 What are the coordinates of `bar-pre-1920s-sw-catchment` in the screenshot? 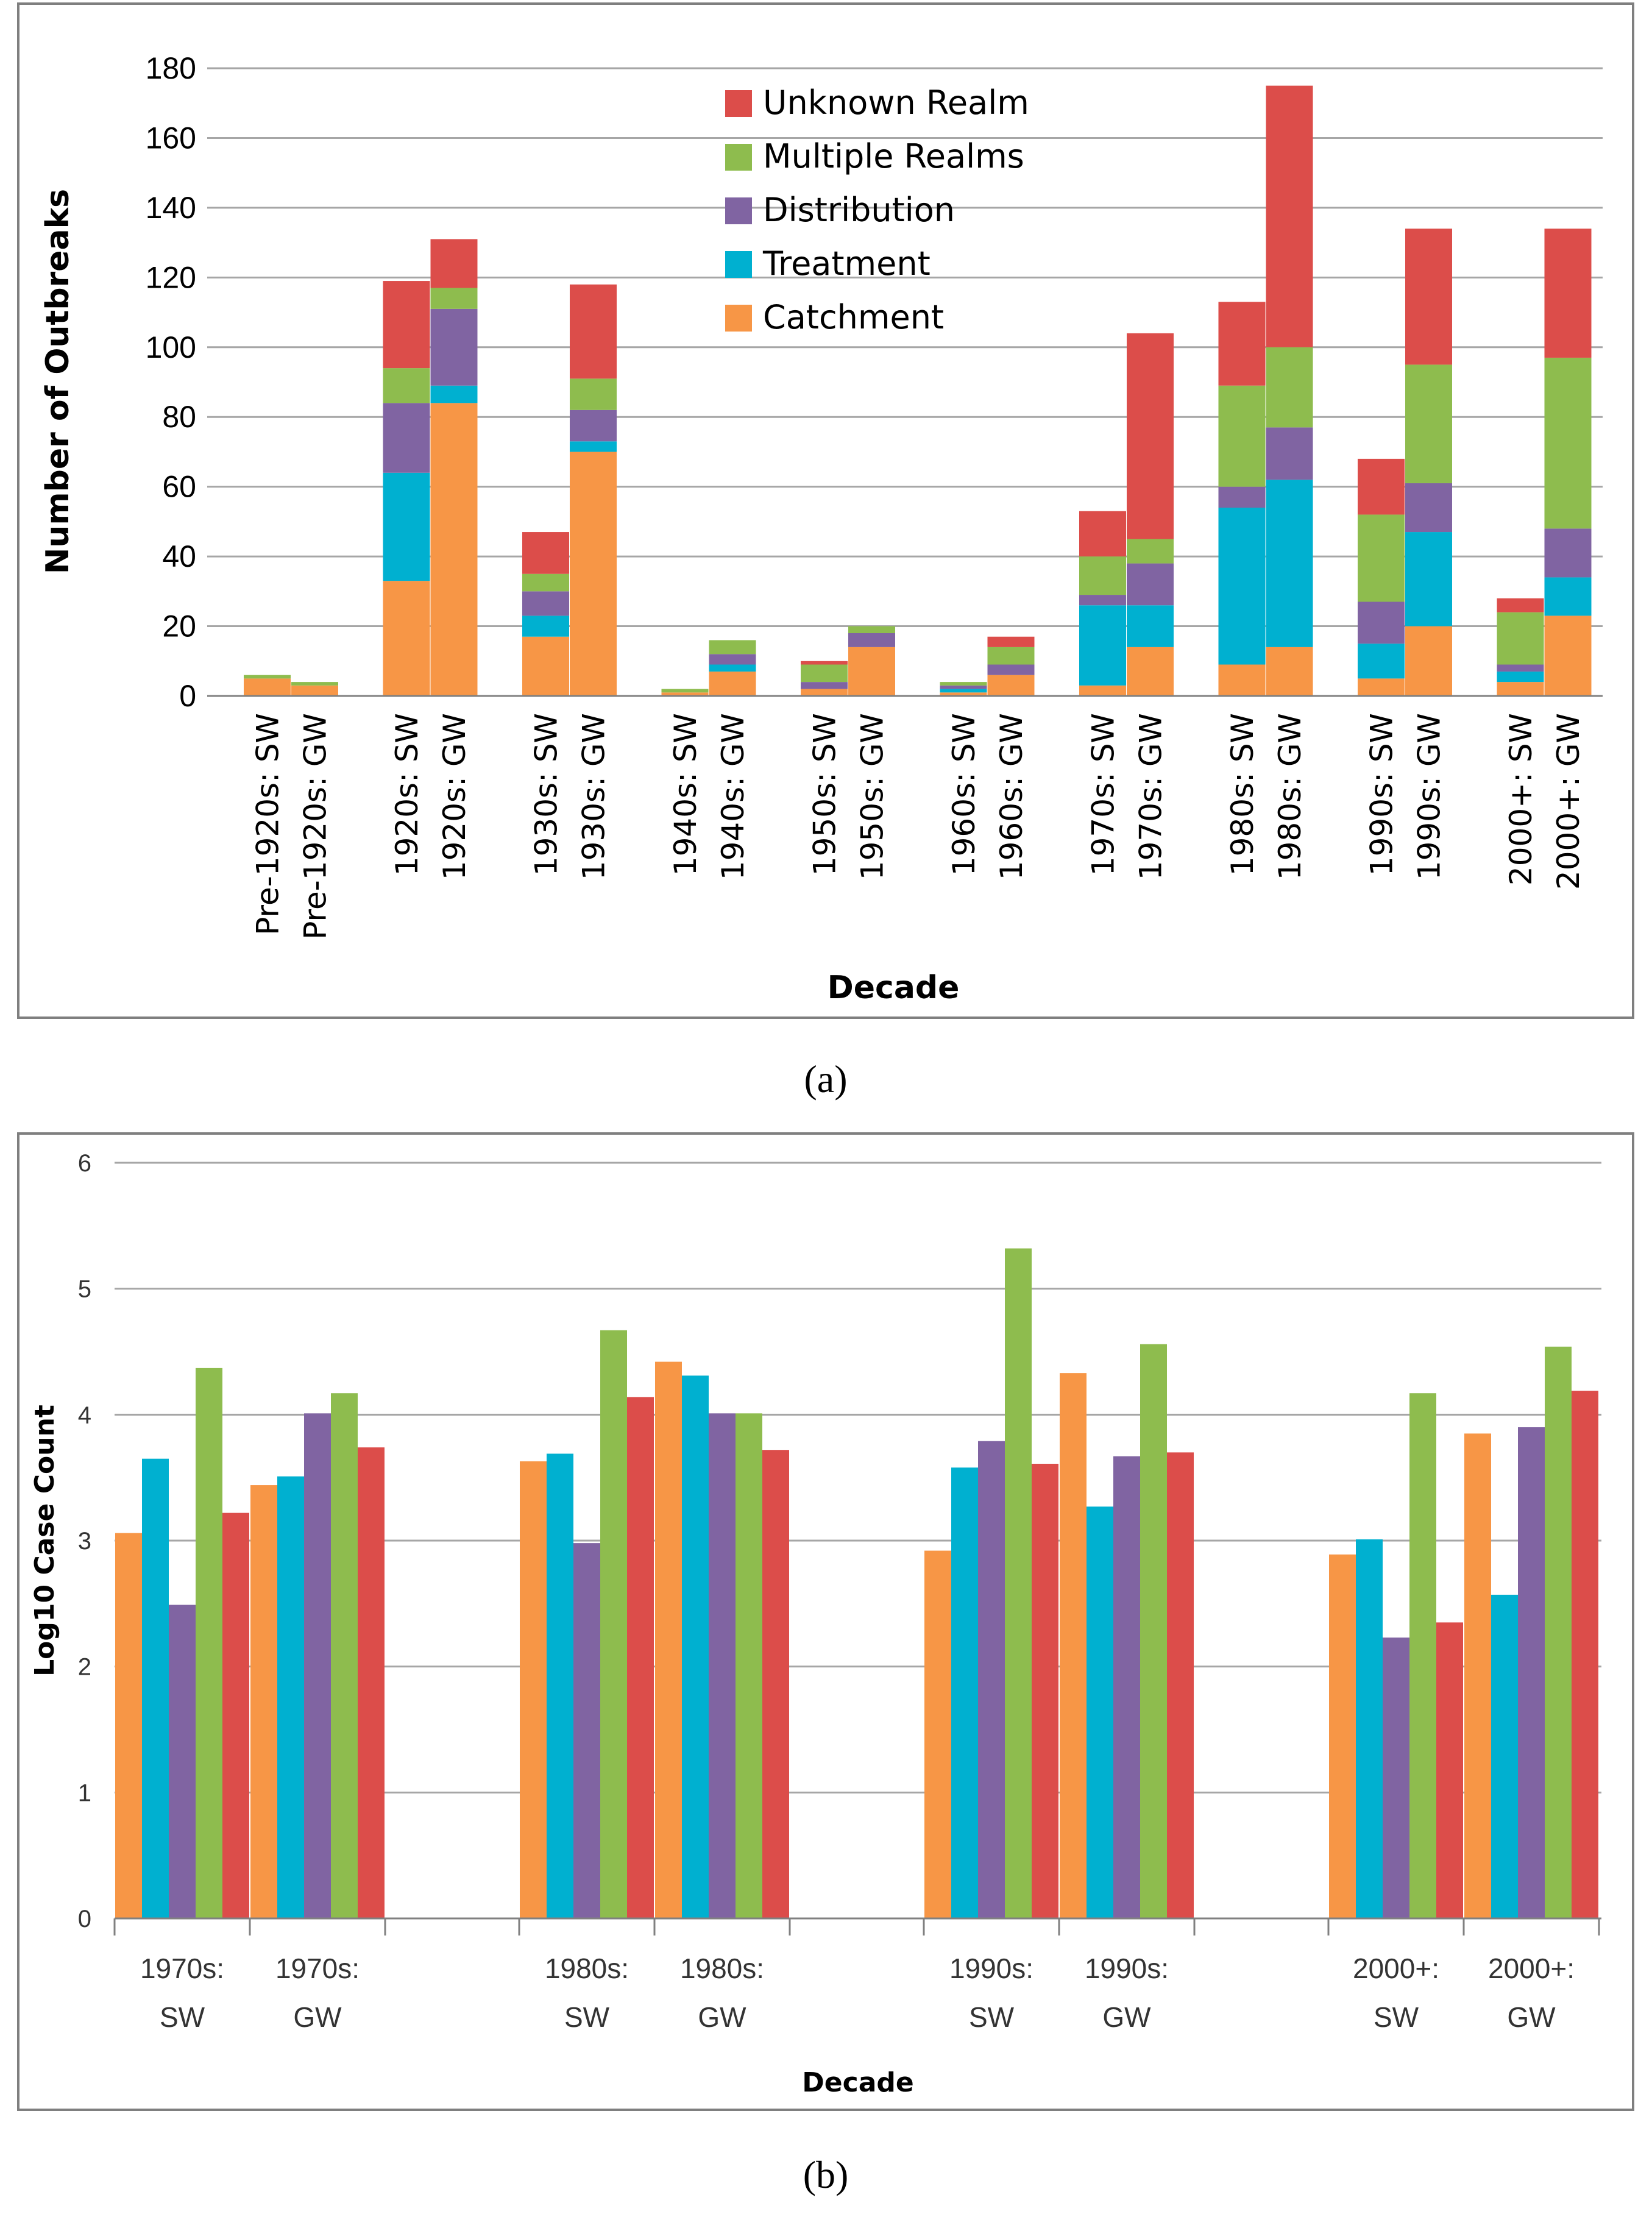 It's located at (267, 687).